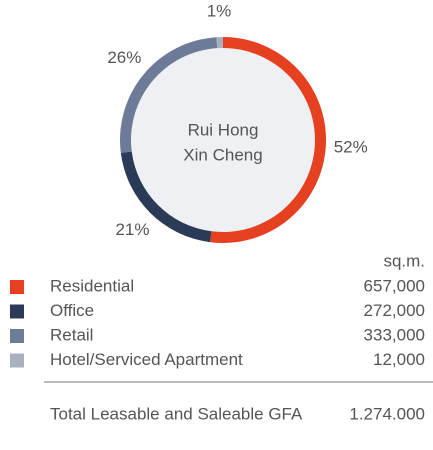 The height and width of the screenshot is (450, 433). What do you see at coordinates (124, 57) in the screenshot?
I see `value-label: 26%` at bounding box center [124, 57].